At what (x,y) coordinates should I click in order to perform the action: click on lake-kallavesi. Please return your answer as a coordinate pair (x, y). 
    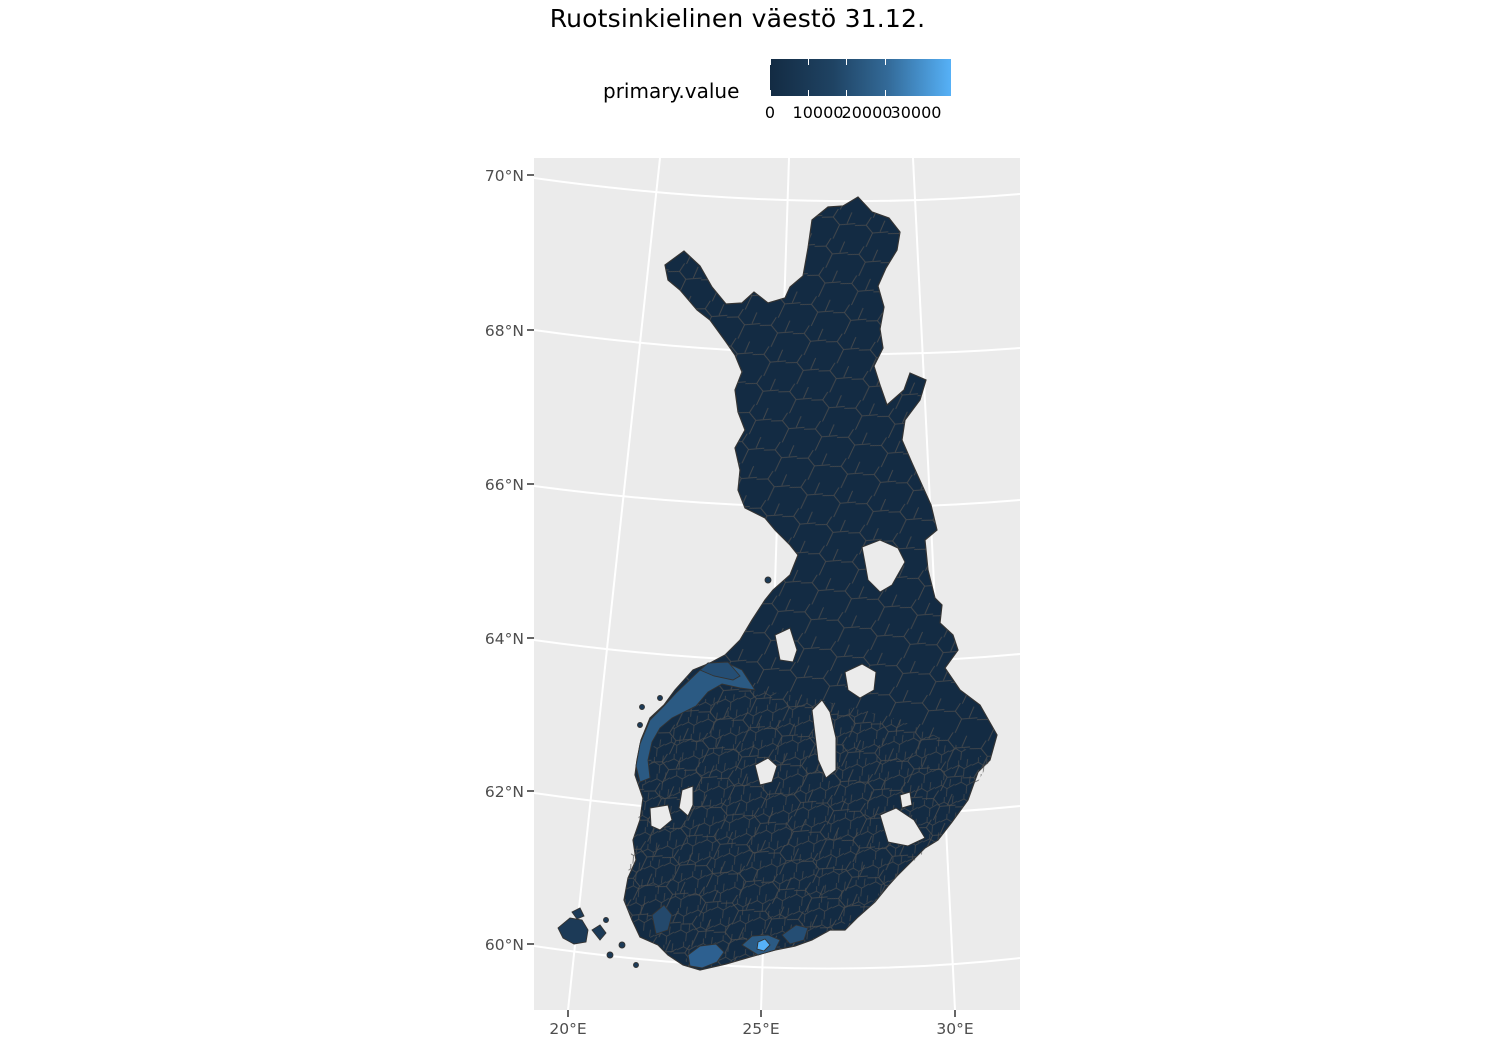
    Looking at the image, I should click on (860, 681).